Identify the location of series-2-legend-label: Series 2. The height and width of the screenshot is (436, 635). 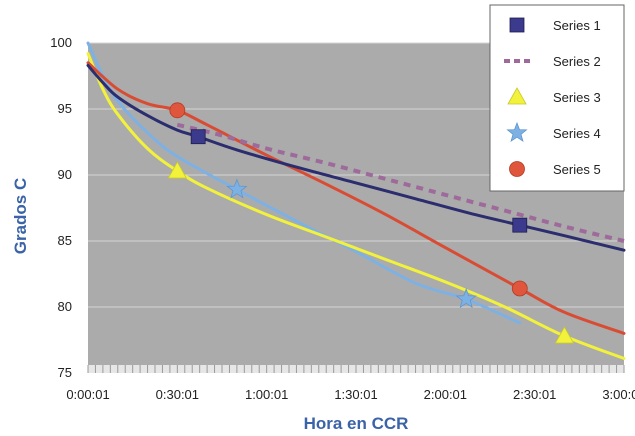
(577, 61).